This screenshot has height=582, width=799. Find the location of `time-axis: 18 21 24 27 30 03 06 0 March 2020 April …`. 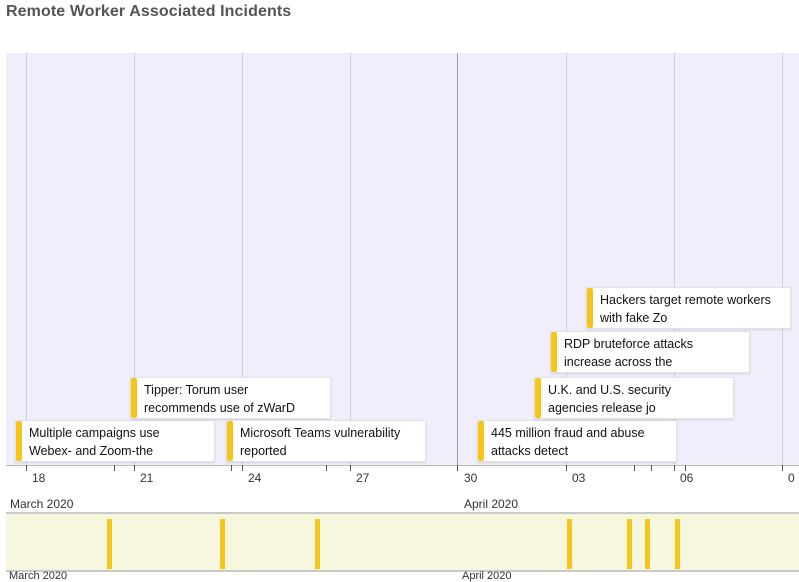

time-axis: 18 21 24 27 30 03 06 0 March 2020 April … is located at coordinates (402, 488).